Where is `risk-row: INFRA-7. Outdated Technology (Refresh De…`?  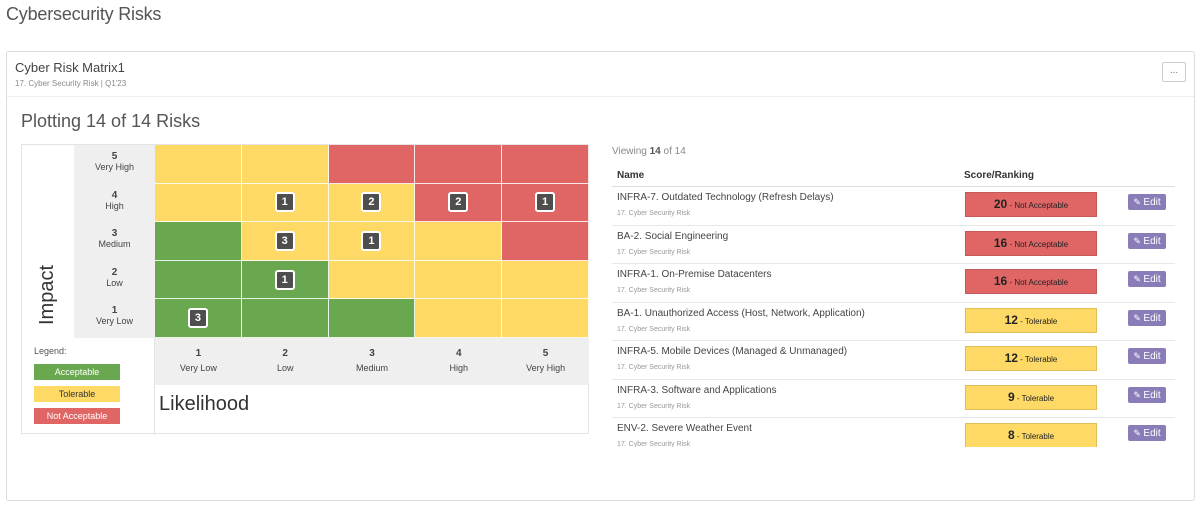 risk-row: INFRA-7. Outdated Technology (Refresh De… is located at coordinates (893, 206).